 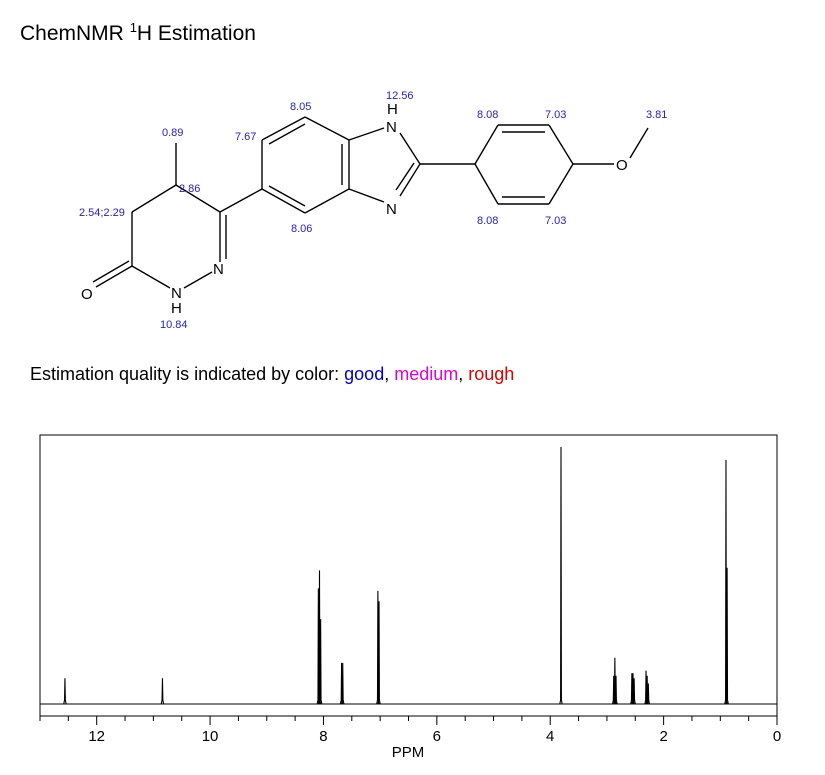 I want to click on x-tick-label: 4, so click(x=550, y=736).